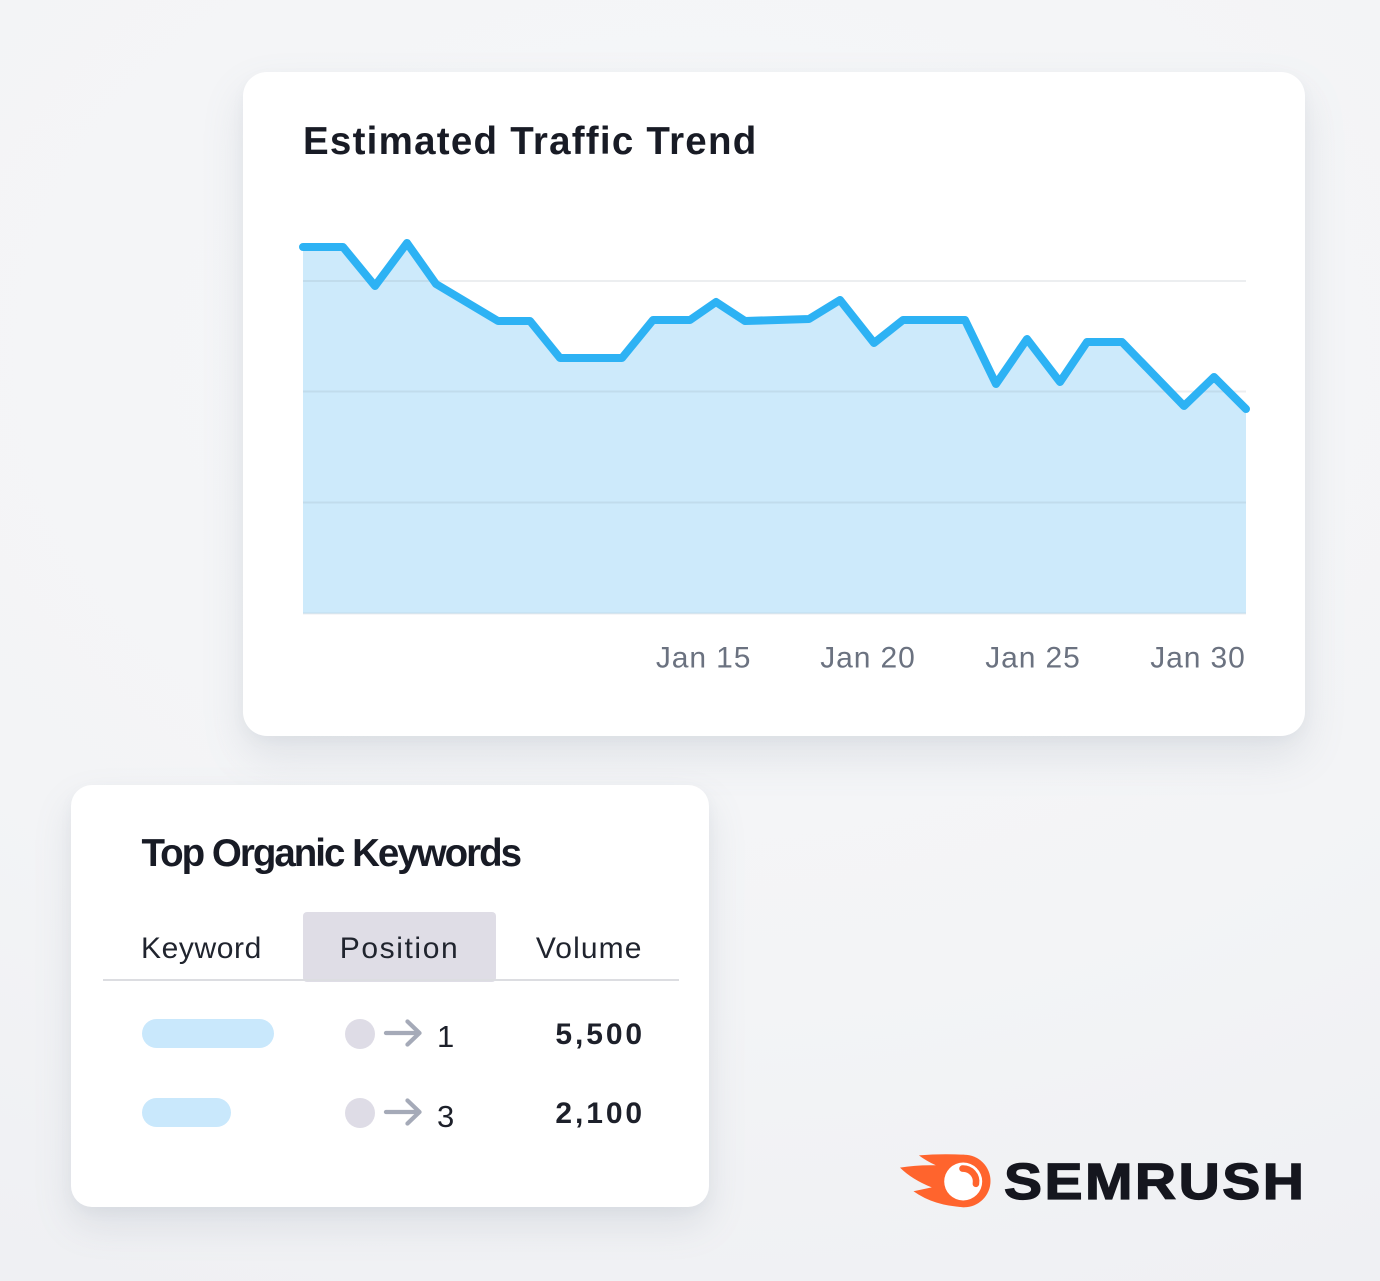  Describe the element at coordinates (703, 658) in the screenshot. I see `svg-text: Jan 15` at that location.